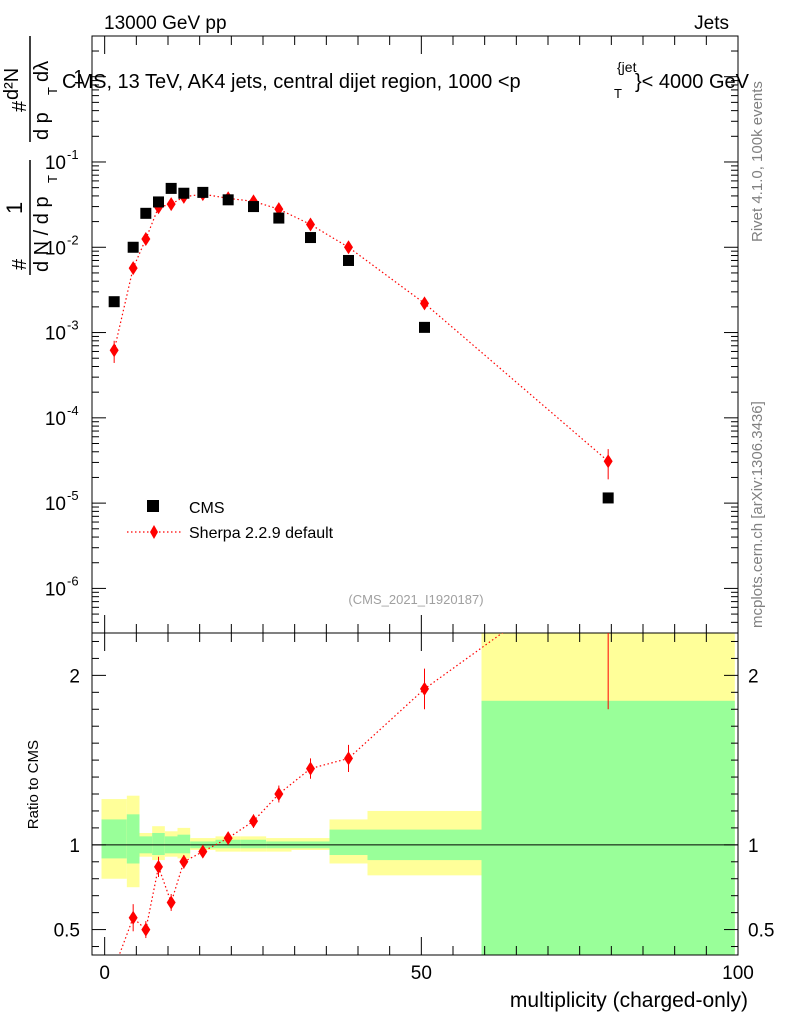  Describe the element at coordinates (618, 93) in the screenshot. I see `plot-title-subscript: T` at that location.